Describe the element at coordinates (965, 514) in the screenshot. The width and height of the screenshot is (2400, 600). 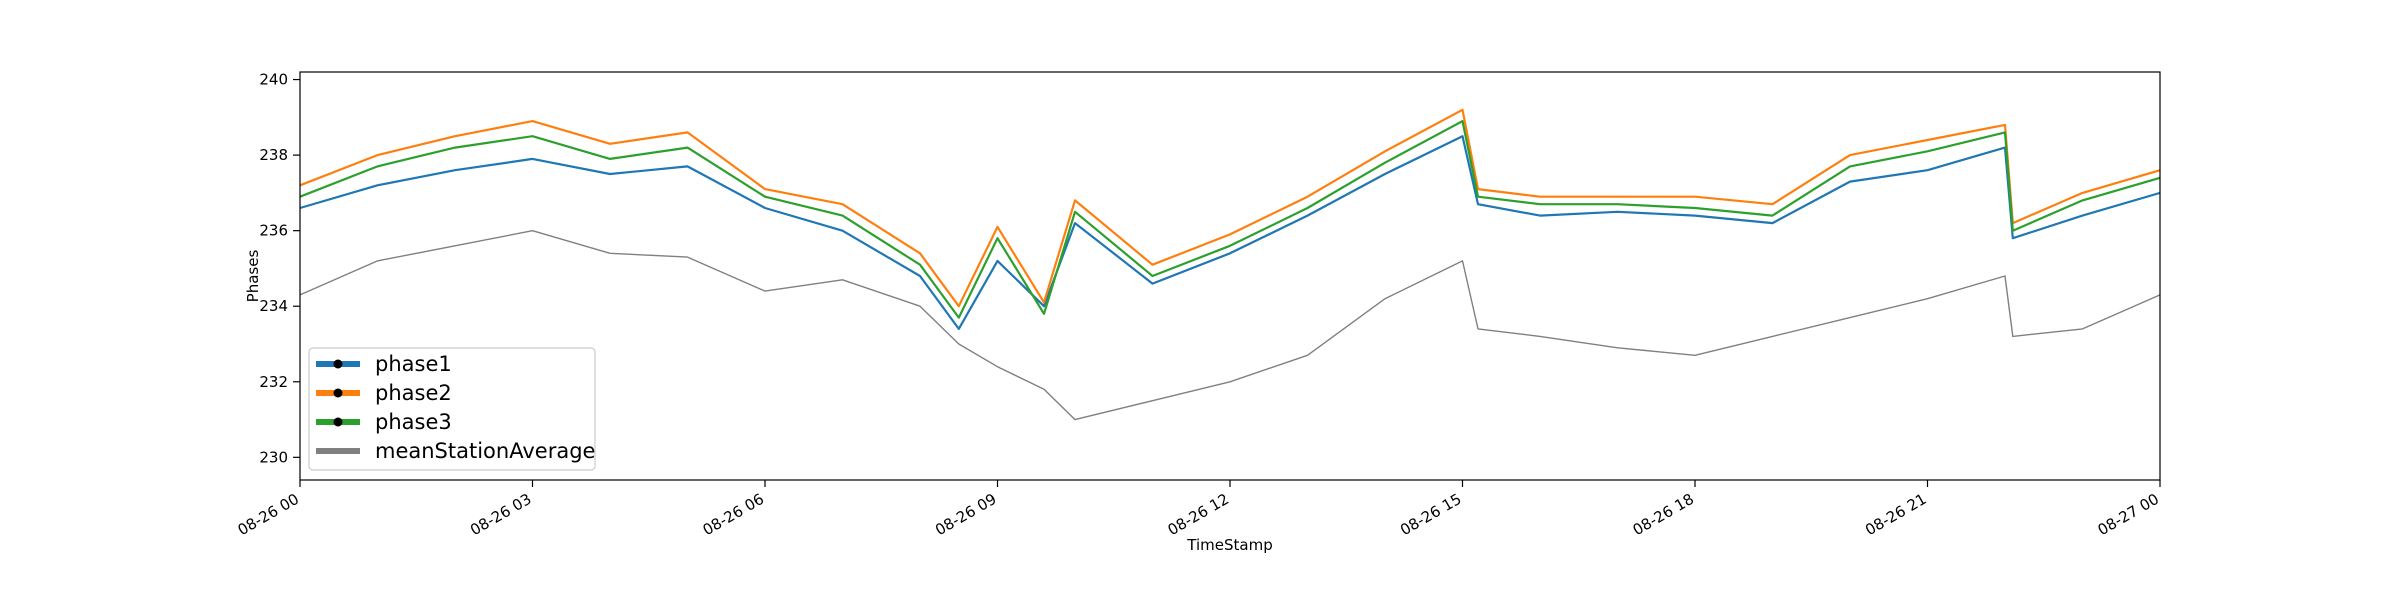
I see `x-tick-label: 08-26 09` at that location.